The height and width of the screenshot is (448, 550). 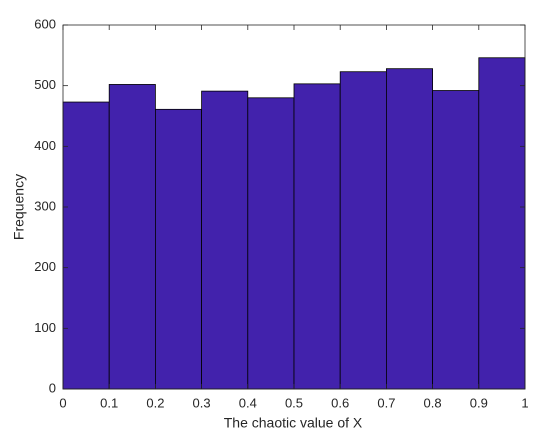 I want to click on x-tick-label: 0.3, so click(x=202, y=402).